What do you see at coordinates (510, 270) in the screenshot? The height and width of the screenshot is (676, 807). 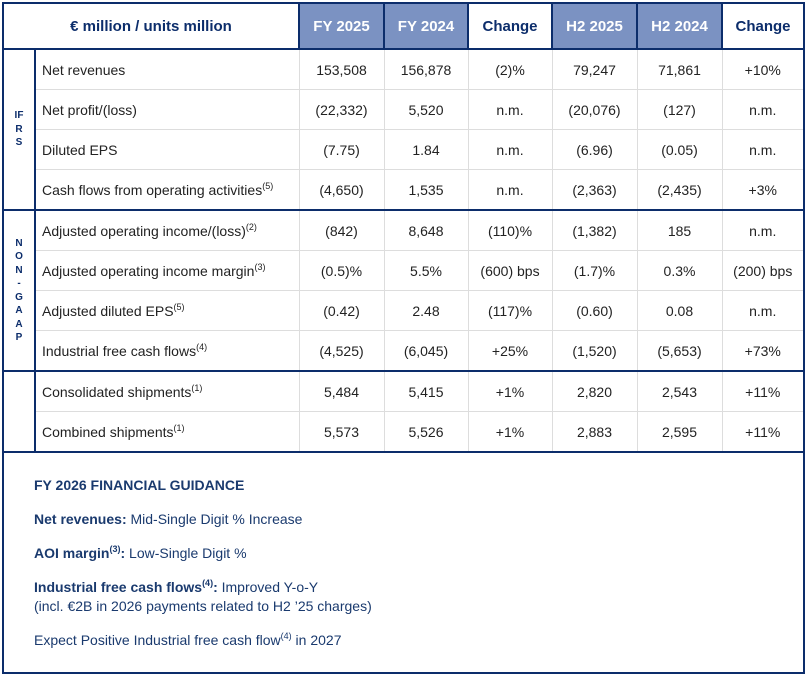 I see `value-cell: (600) bps` at bounding box center [510, 270].